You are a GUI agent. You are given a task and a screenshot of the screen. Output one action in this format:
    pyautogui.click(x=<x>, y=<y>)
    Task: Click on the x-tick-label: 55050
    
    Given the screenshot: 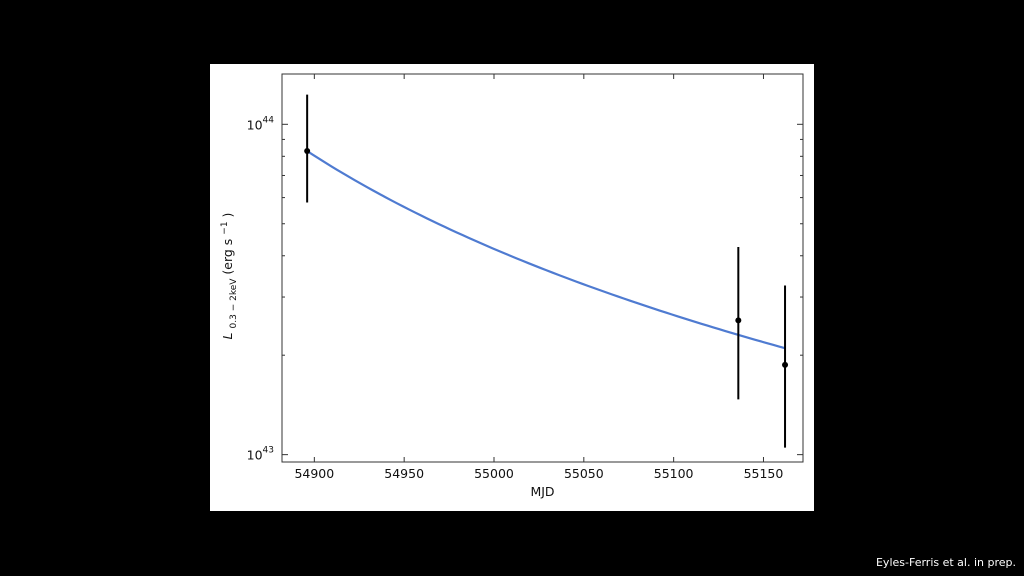 What is the action you would take?
    pyautogui.click(x=584, y=473)
    